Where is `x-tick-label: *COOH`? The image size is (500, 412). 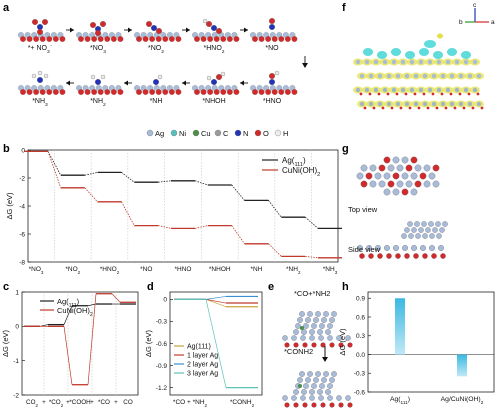
x-tick-label: *COOH is located at coordinates (80, 402).